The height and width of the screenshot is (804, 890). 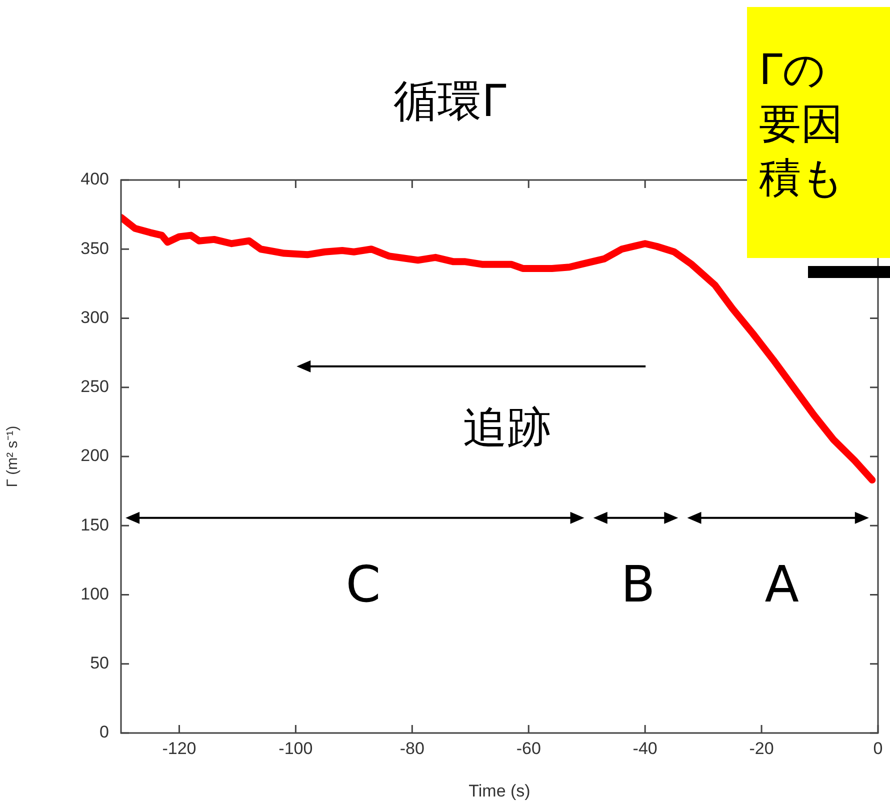 What do you see at coordinates (507, 428) in the screenshot?
I see `annotation: 追跡` at bounding box center [507, 428].